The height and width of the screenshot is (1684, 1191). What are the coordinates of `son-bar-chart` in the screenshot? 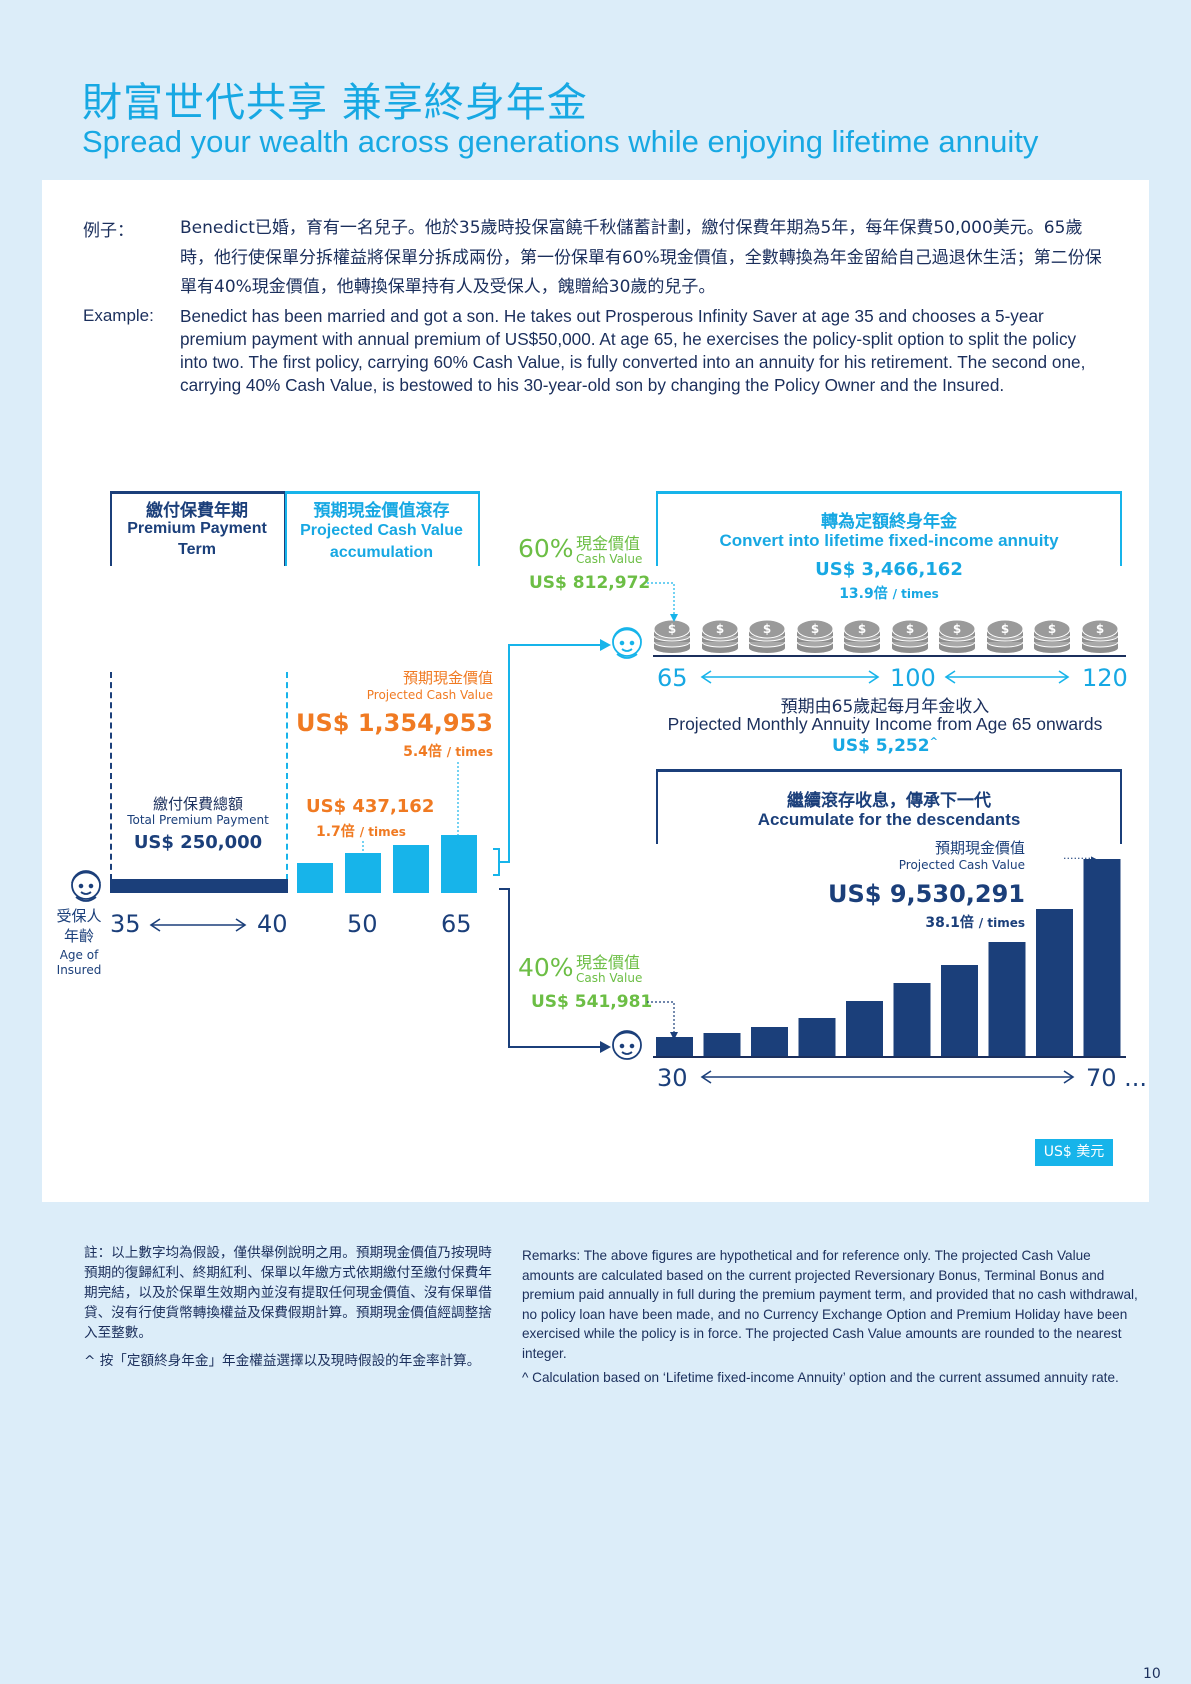 It's located at (889, 958).